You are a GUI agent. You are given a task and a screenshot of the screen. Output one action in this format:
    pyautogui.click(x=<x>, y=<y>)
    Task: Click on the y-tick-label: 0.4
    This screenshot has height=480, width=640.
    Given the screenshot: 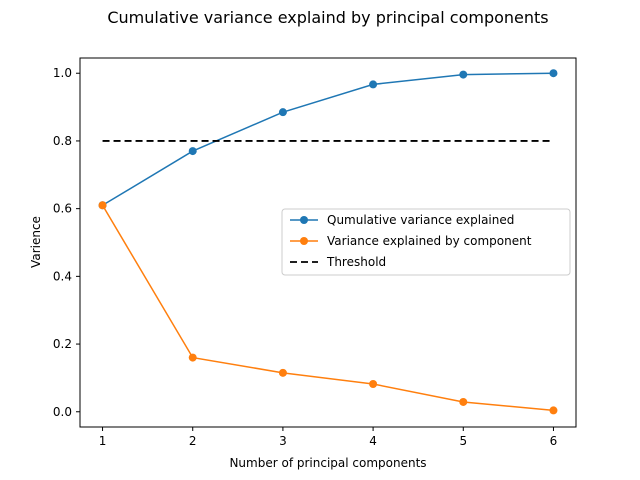 What is the action you would take?
    pyautogui.click(x=62, y=276)
    